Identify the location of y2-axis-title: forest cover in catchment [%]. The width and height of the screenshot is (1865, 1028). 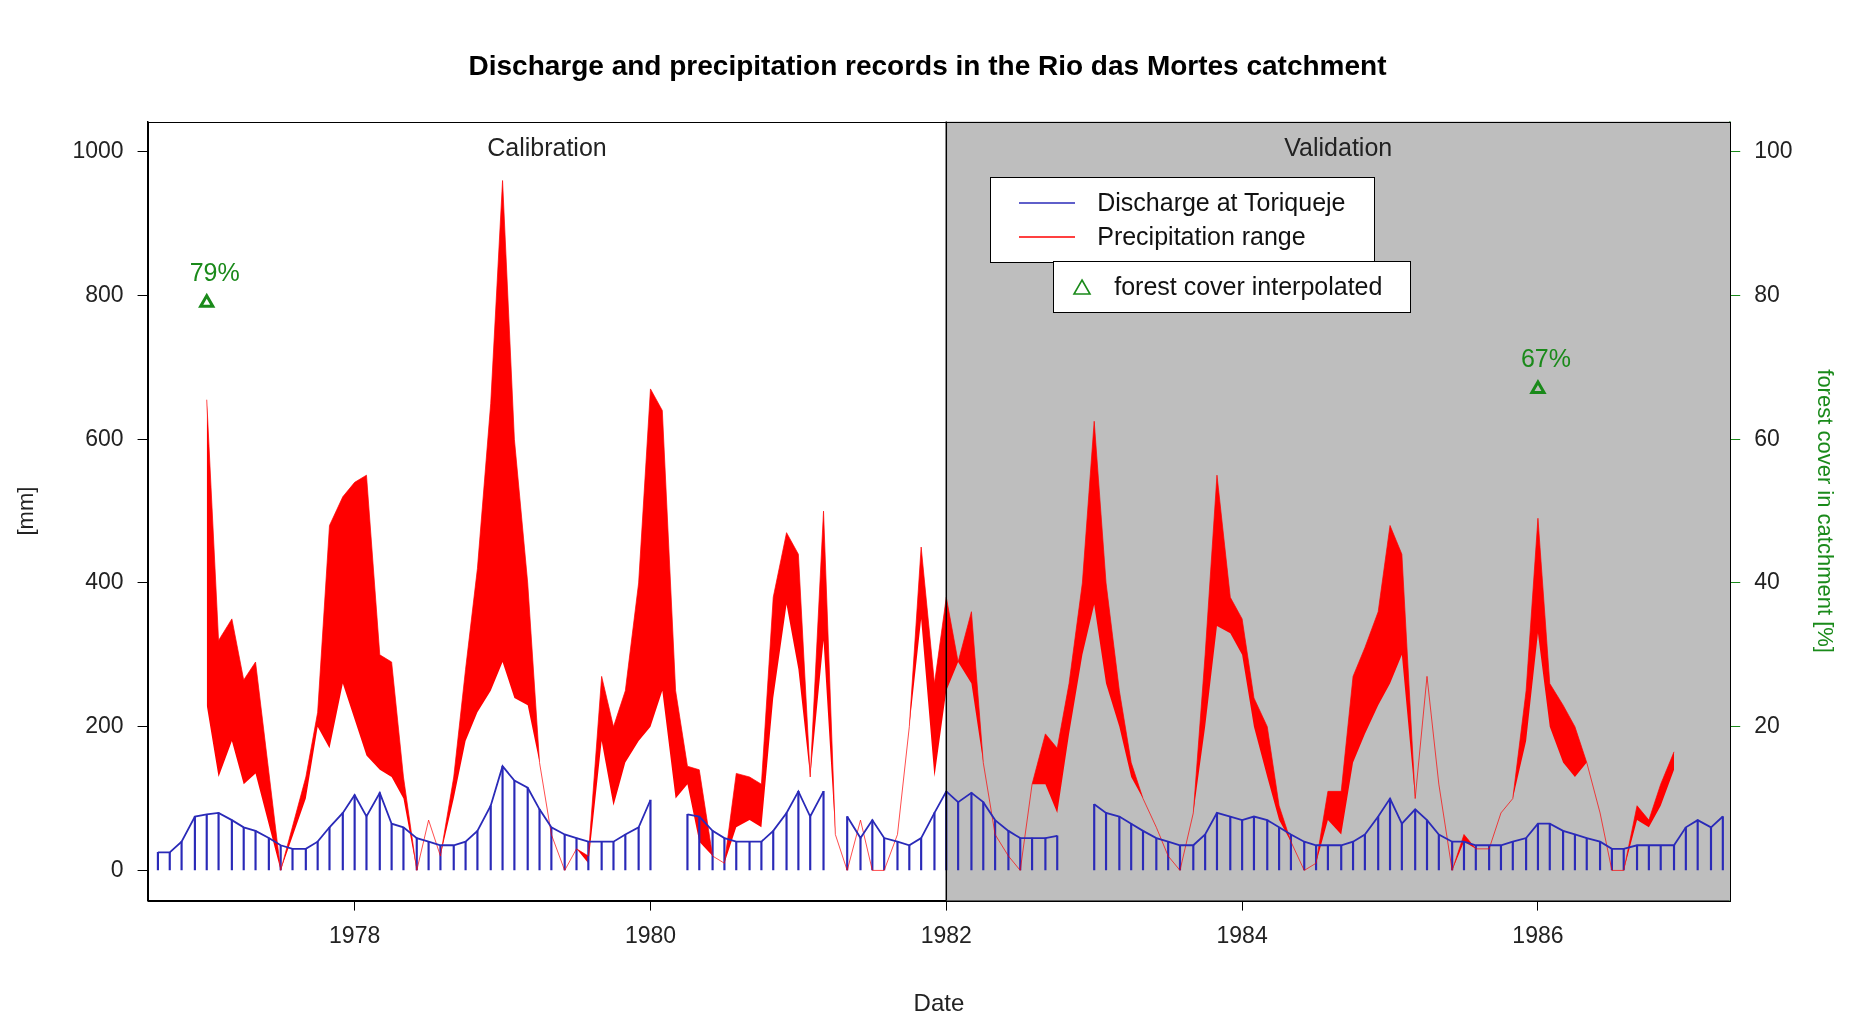
(1825, 511).